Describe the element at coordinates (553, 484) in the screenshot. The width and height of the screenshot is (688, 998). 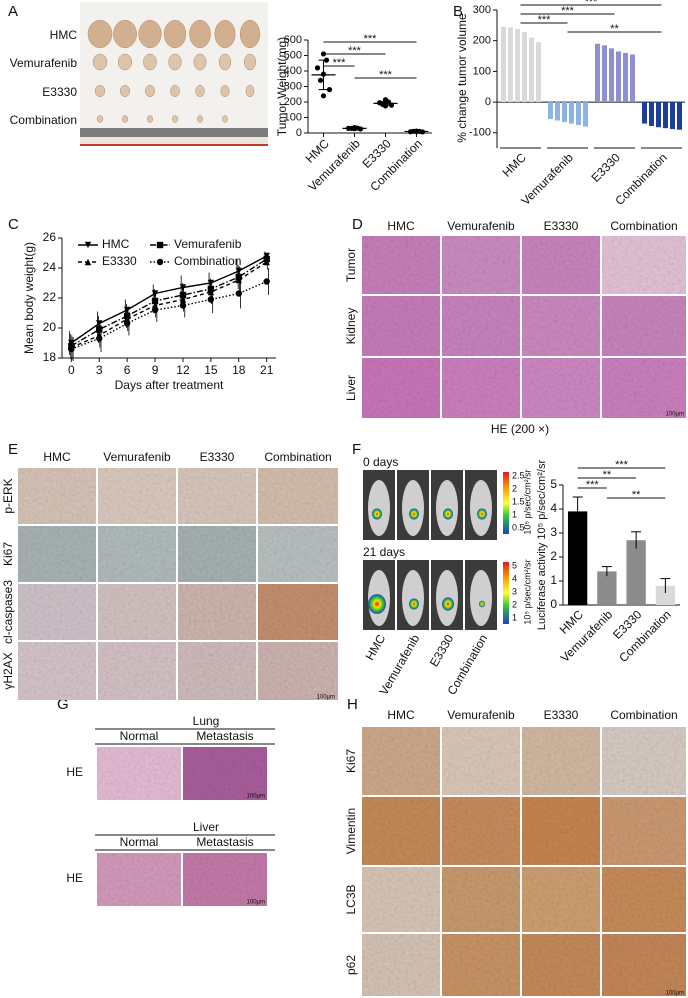
I see `y-tick-label: 5` at that location.